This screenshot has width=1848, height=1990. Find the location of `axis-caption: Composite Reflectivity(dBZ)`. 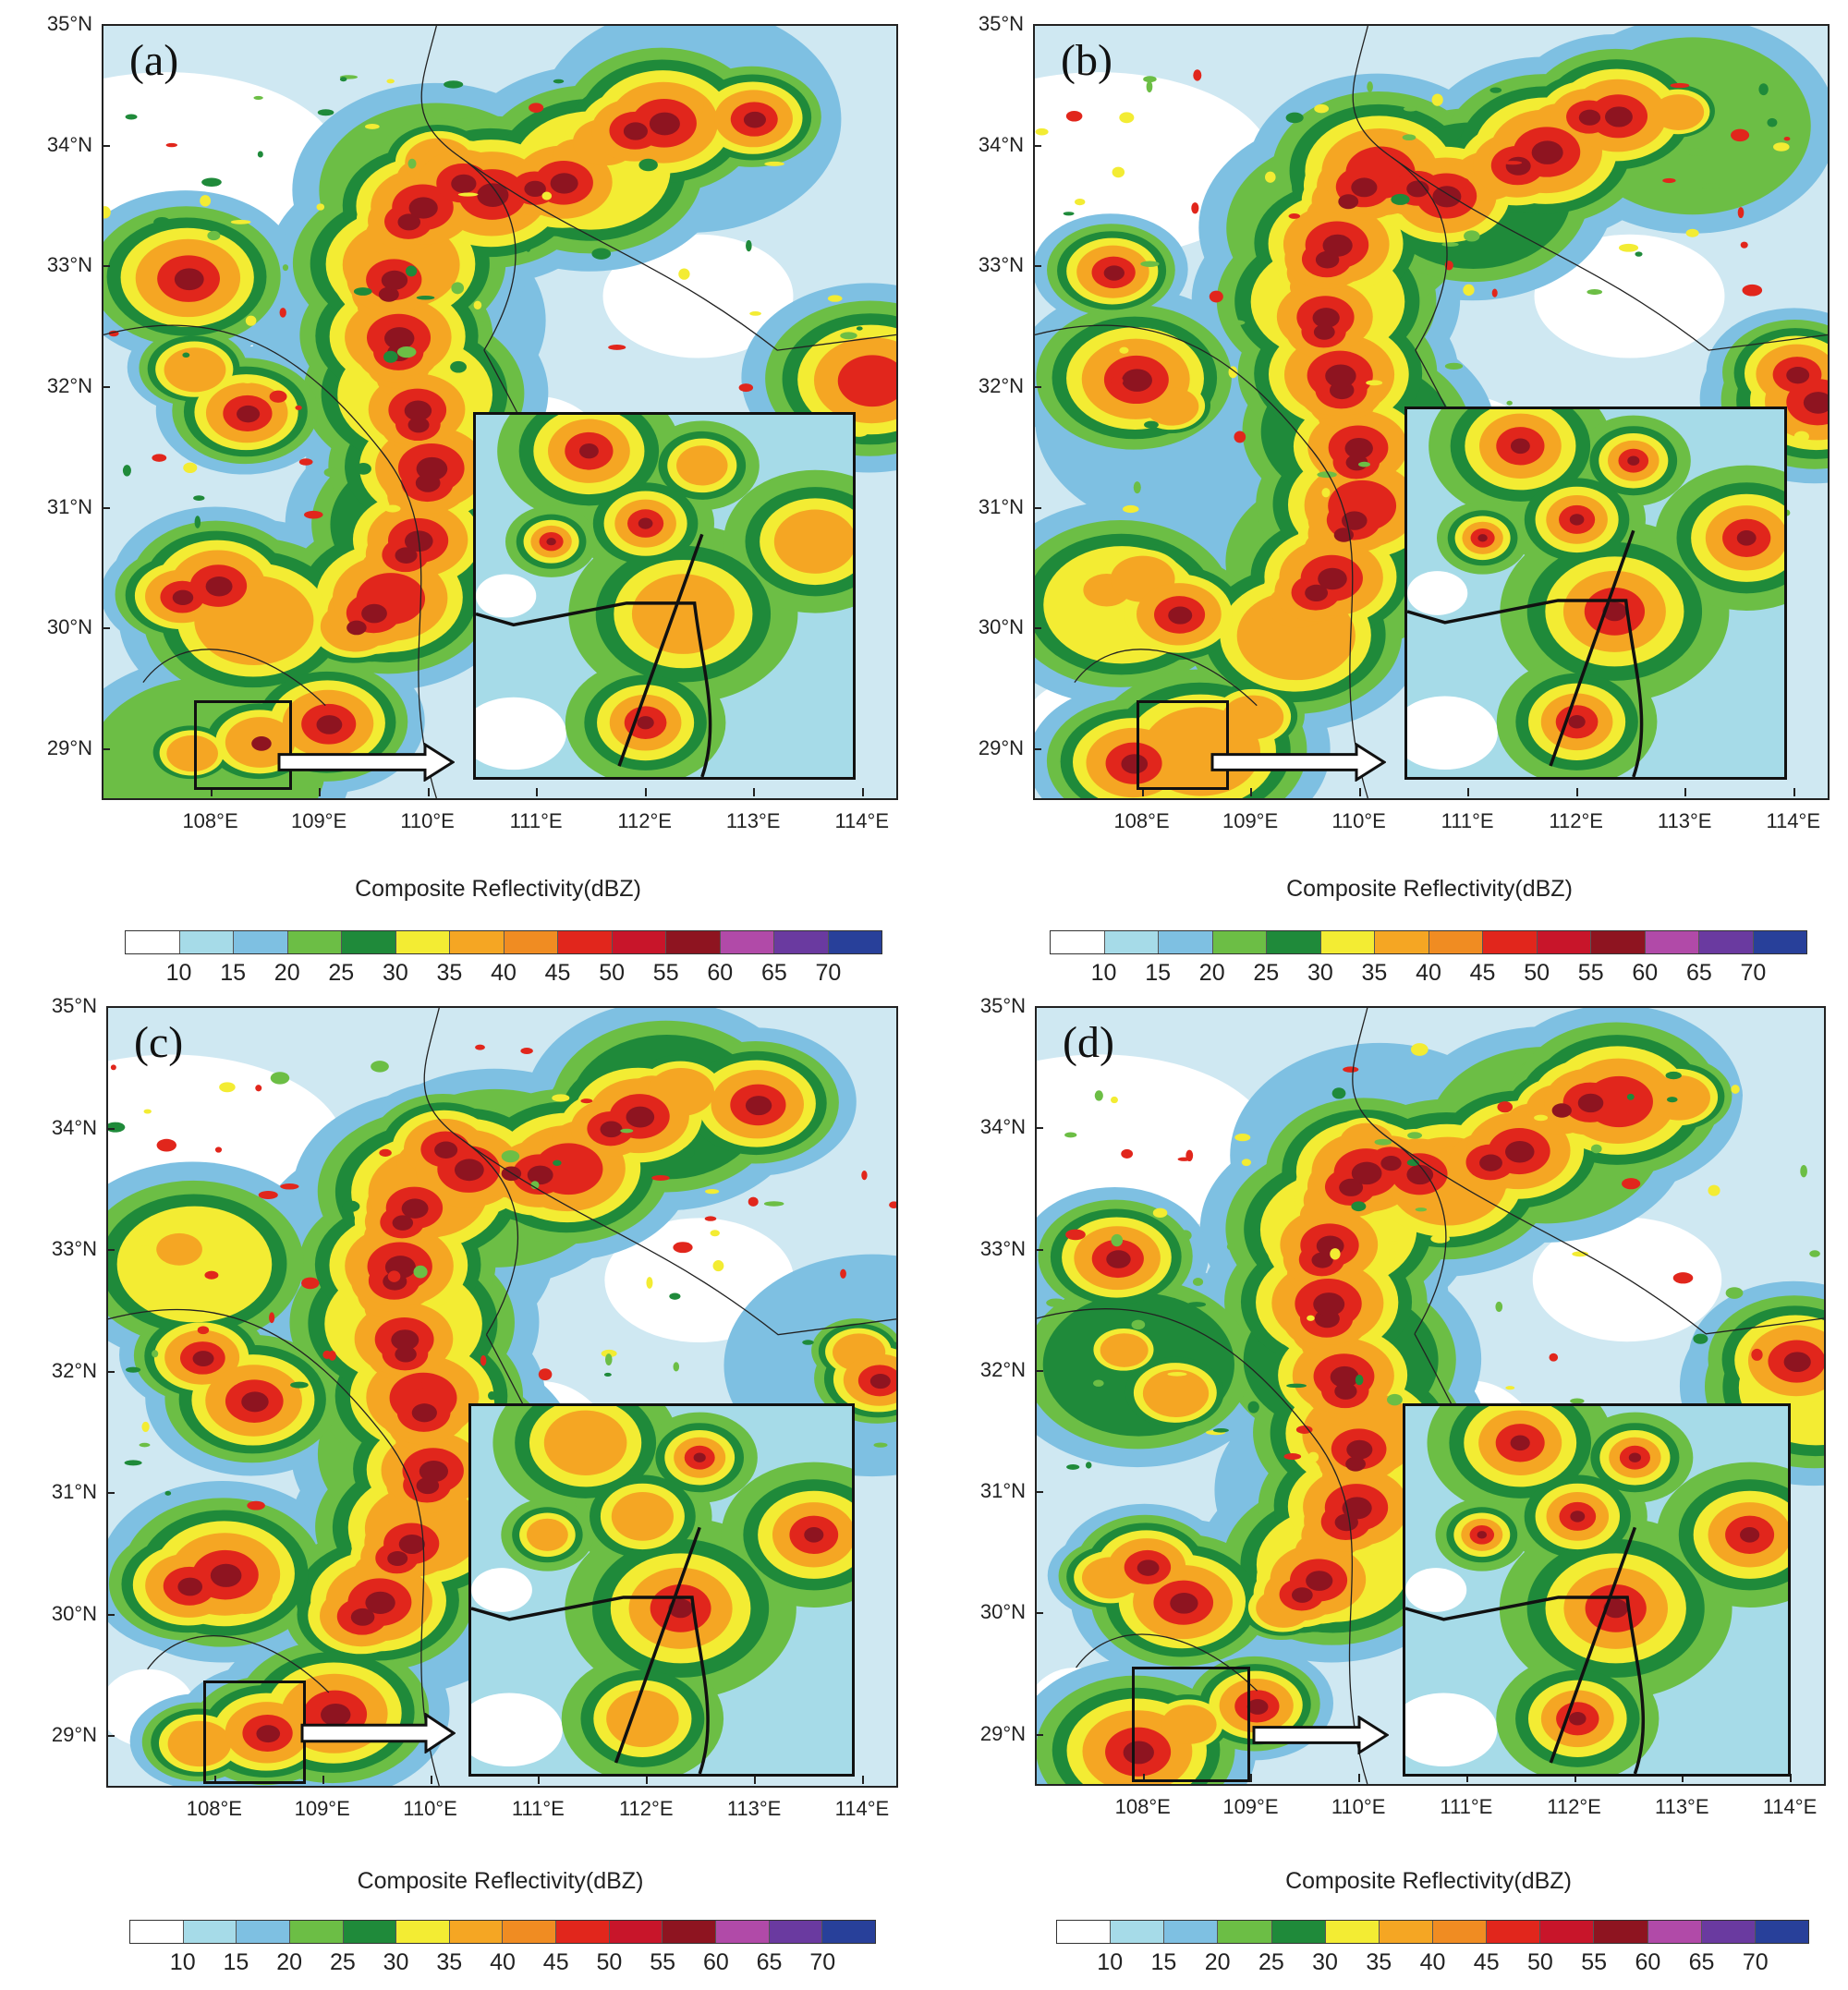

axis-caption: Composite Reflectivity(dBZ) is located at coordinates (498, 889).